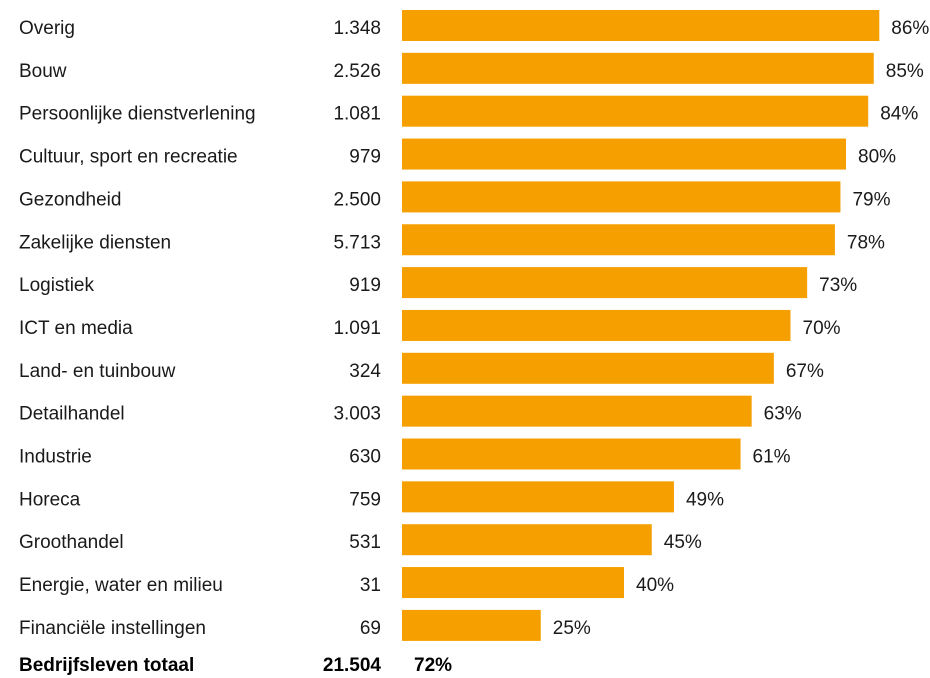  Describe the element at coordinates (365, 157) in the screenshot. I see `count-label: 979` at that location.